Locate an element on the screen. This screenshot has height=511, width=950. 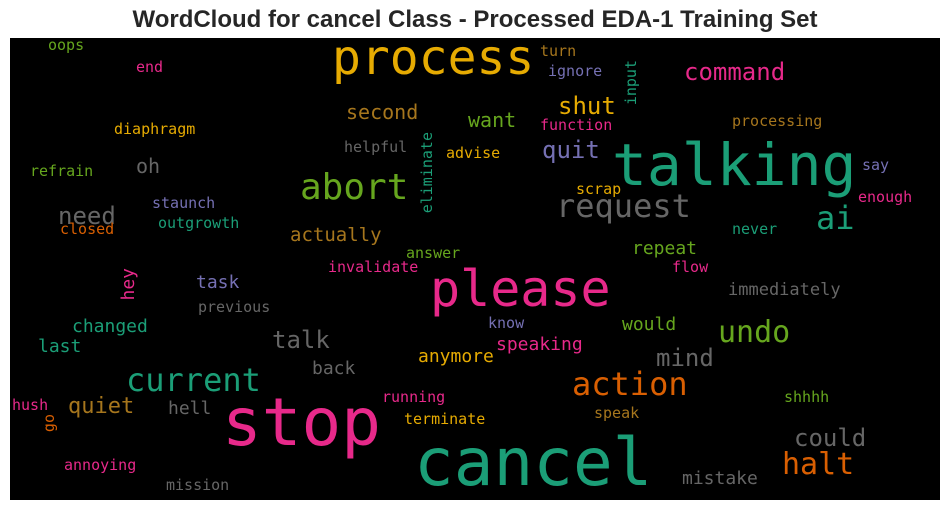
word-halt: halt is located at coordinates (818, 464).